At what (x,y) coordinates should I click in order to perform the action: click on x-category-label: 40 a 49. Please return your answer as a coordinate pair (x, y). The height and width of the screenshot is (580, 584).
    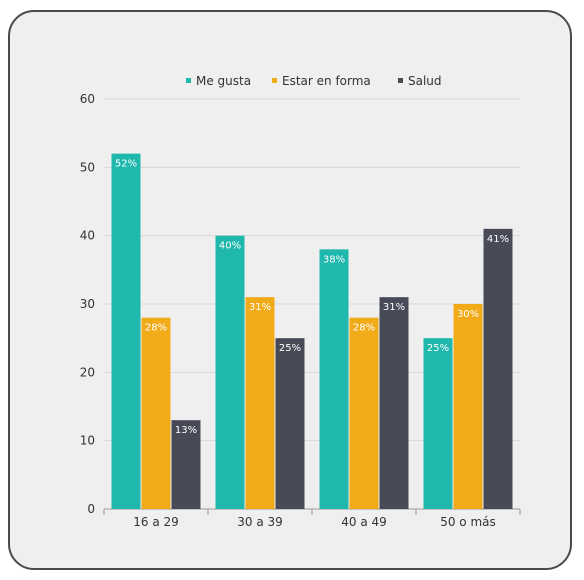
    Looking at the image, I should click on (364, 522).